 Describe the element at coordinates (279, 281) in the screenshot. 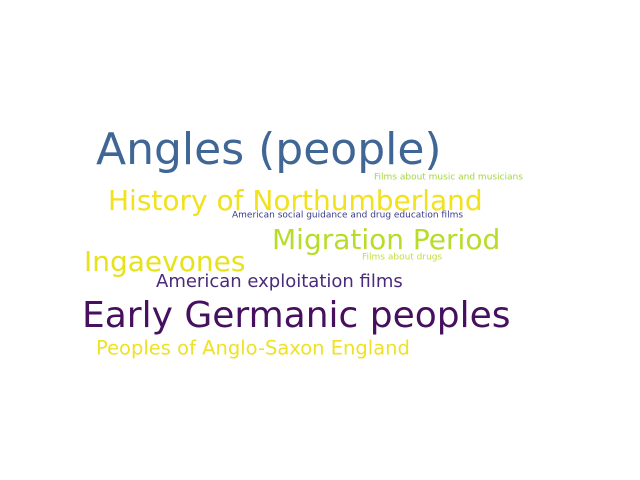

I see `word-american-exploitation-films: American exploitation films` at that location.